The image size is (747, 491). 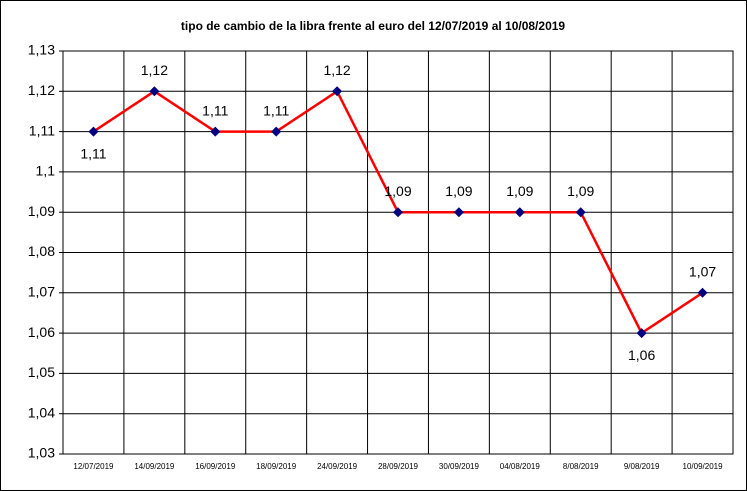 I want to click on x-tick-label: 8/08/2019, so click(x=581, y=466).